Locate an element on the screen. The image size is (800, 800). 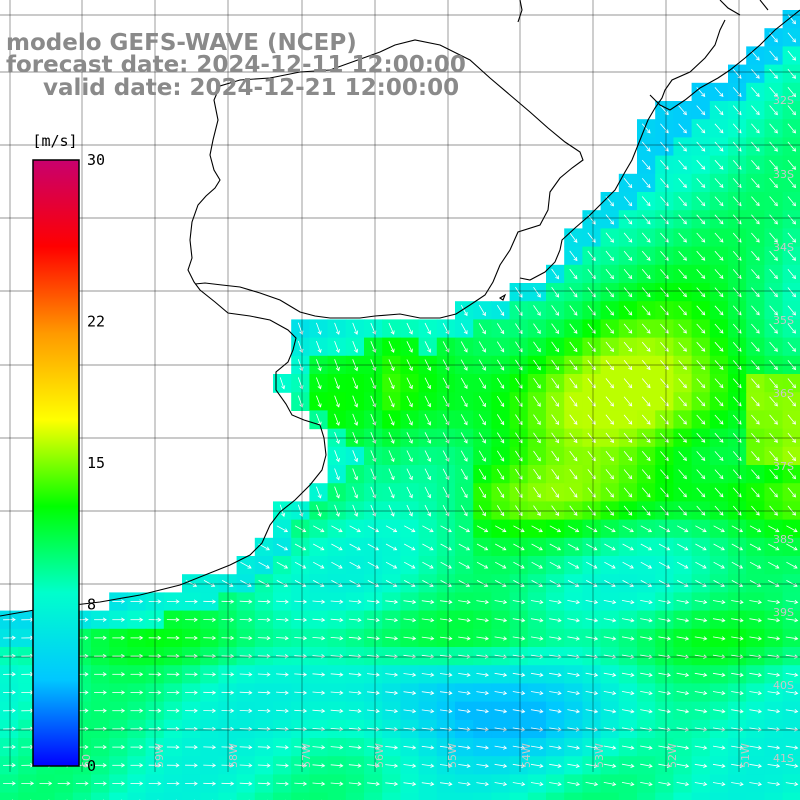
lat-label: 36S is located at coordinates (783, 393).